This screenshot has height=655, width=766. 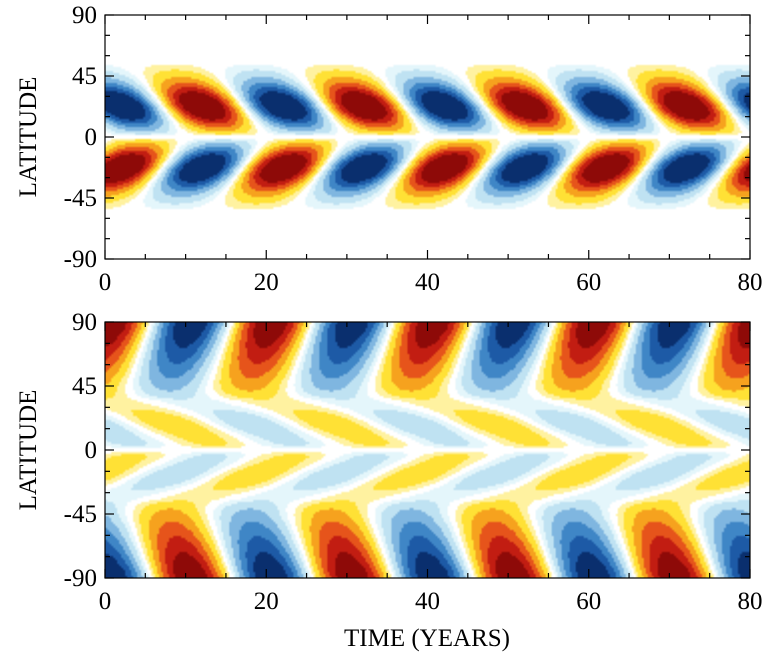 I want to click on bottom-xlabel: TIME (YEARS), so click(x=427, y=638).